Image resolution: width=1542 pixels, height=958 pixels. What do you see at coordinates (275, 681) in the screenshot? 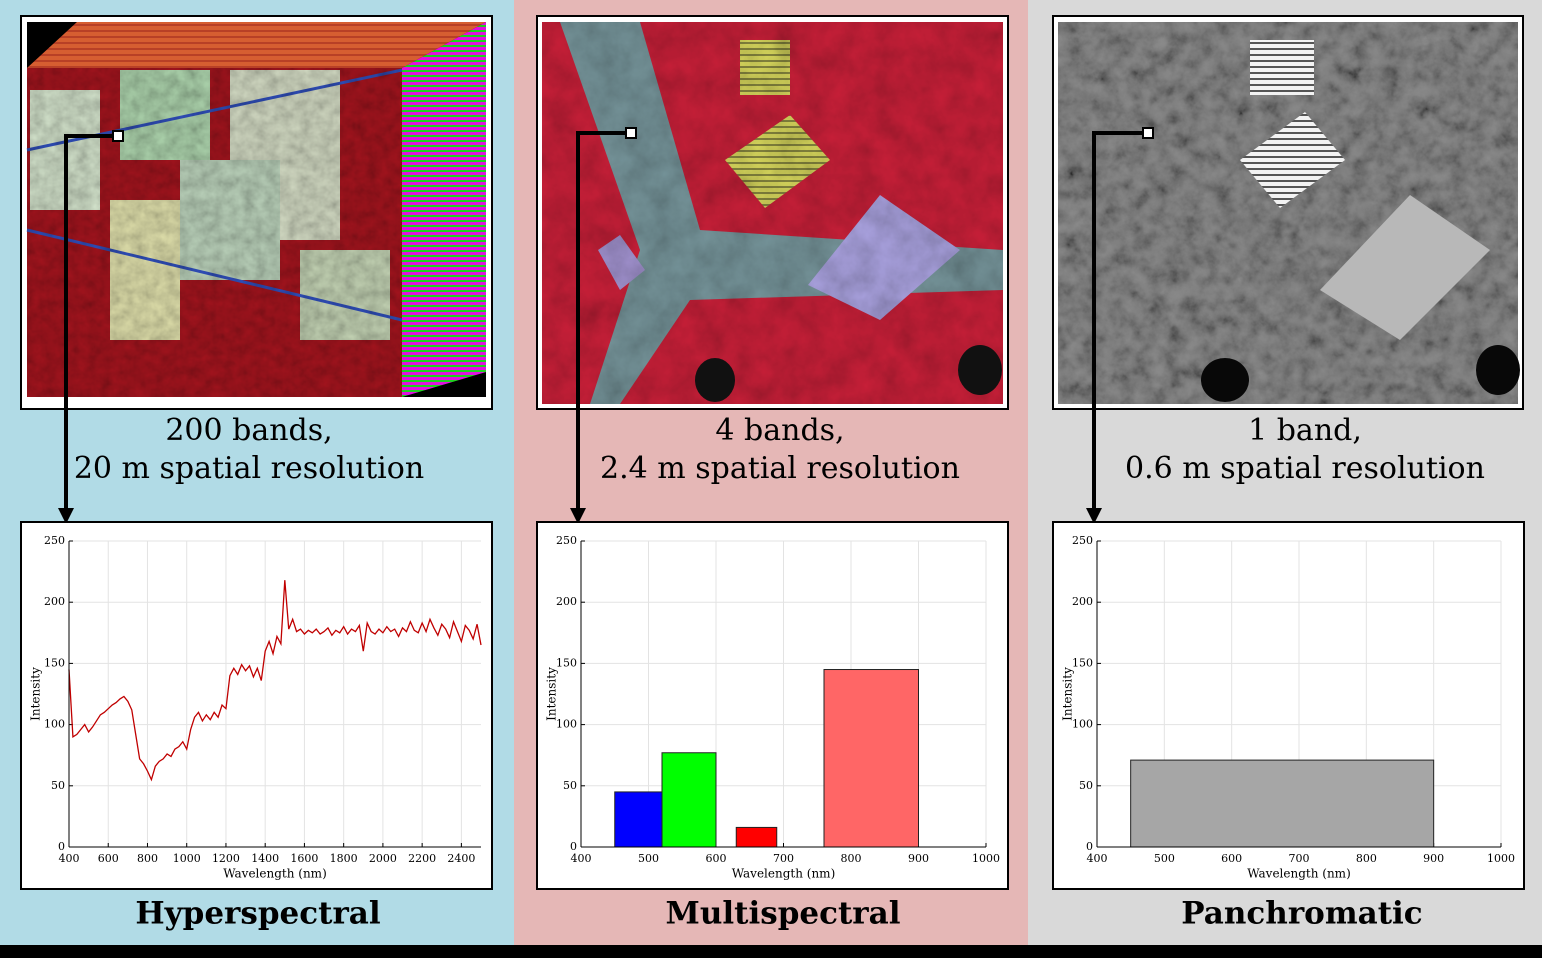
I see `spectrum-line` at bounding box center [275, 681].